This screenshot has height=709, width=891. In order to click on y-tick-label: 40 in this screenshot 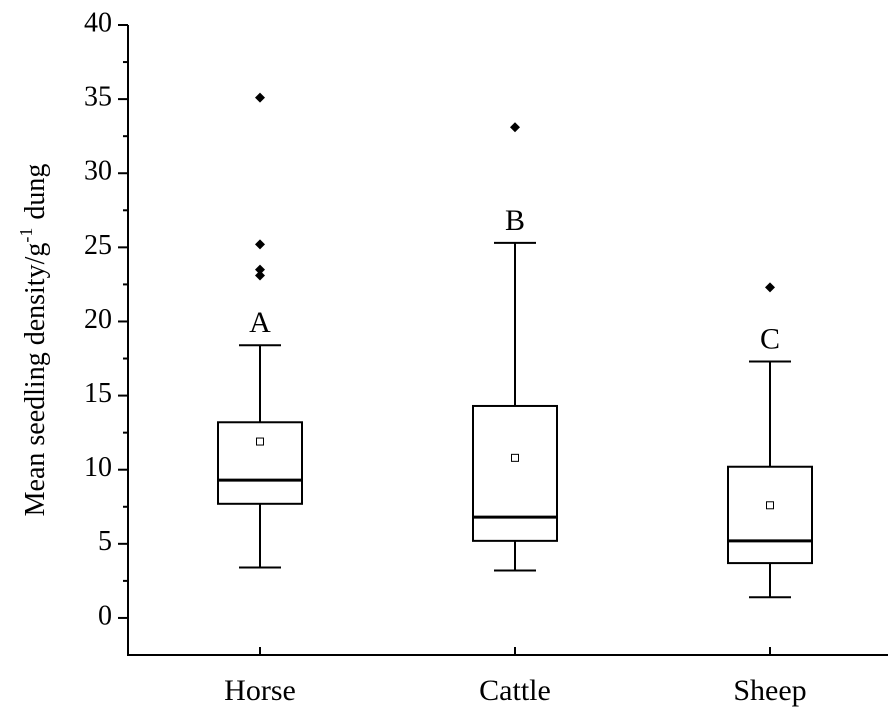, I will do `click(98, 22)`.